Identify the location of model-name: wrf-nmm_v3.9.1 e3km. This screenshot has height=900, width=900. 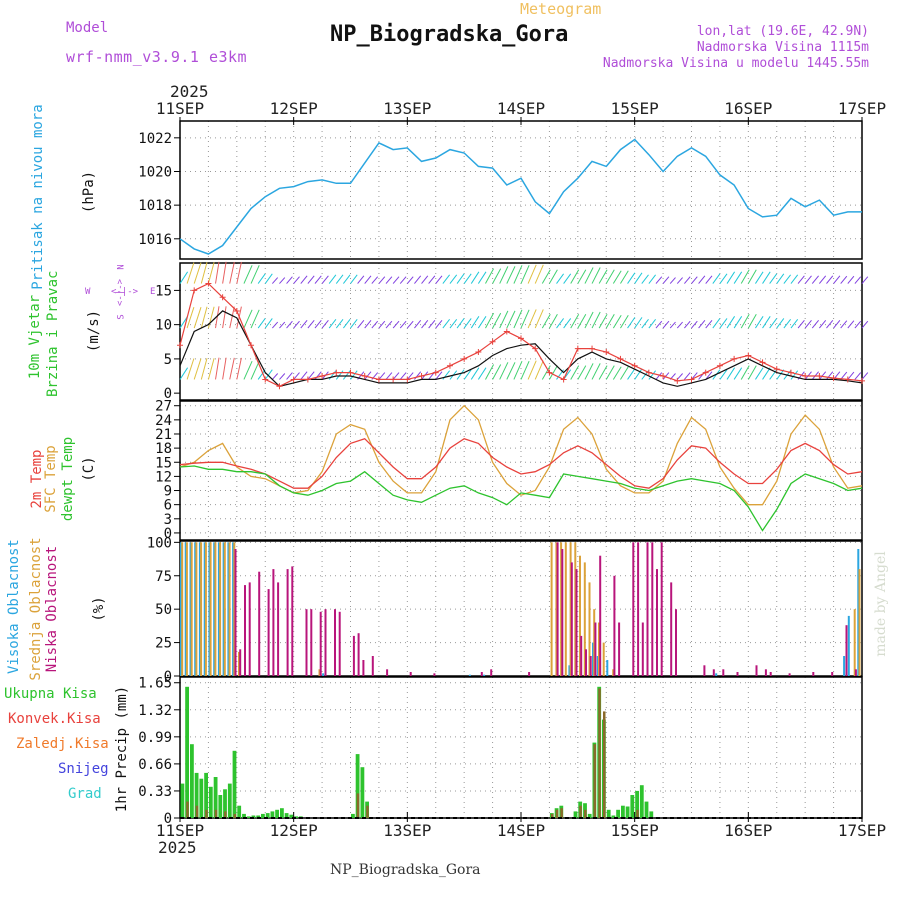
(157, 57).